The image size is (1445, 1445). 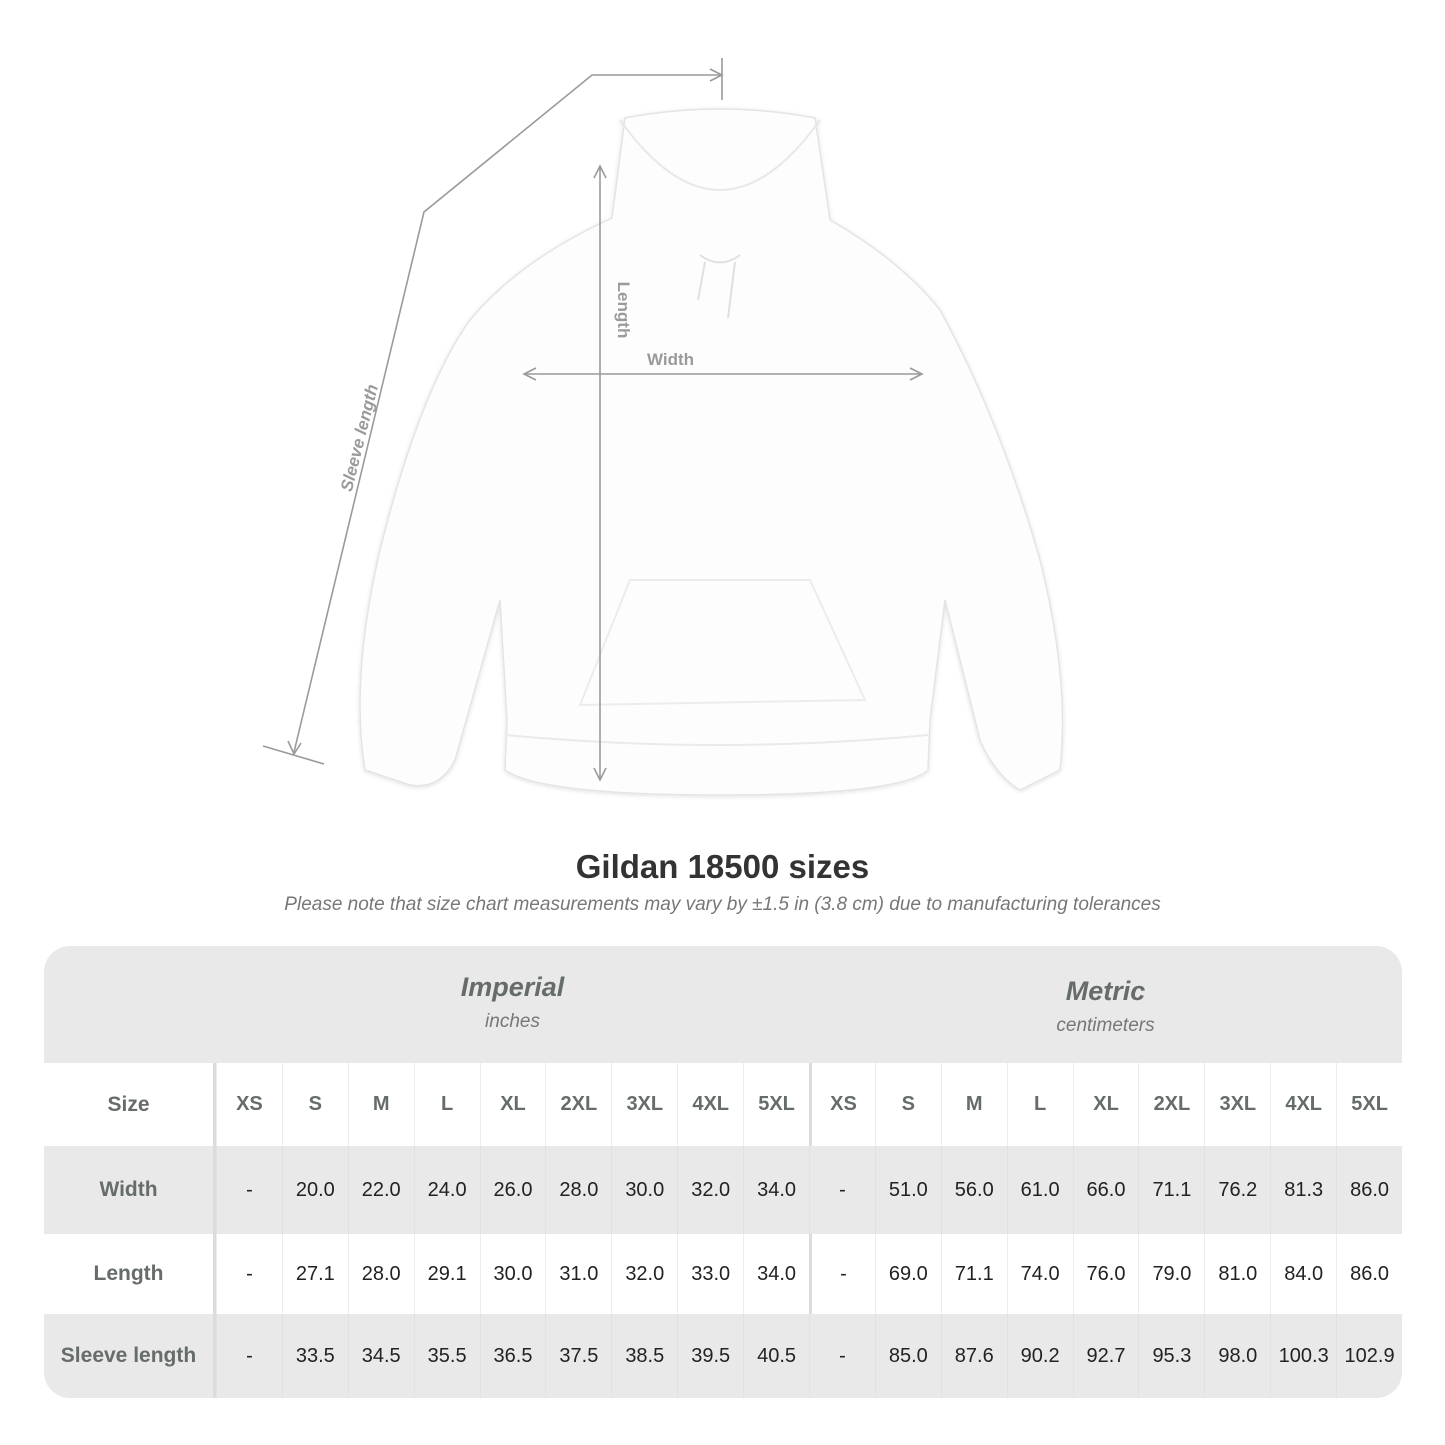 I want to click on imperial-value-cell: 26.0, so click(x=512, y=1190).